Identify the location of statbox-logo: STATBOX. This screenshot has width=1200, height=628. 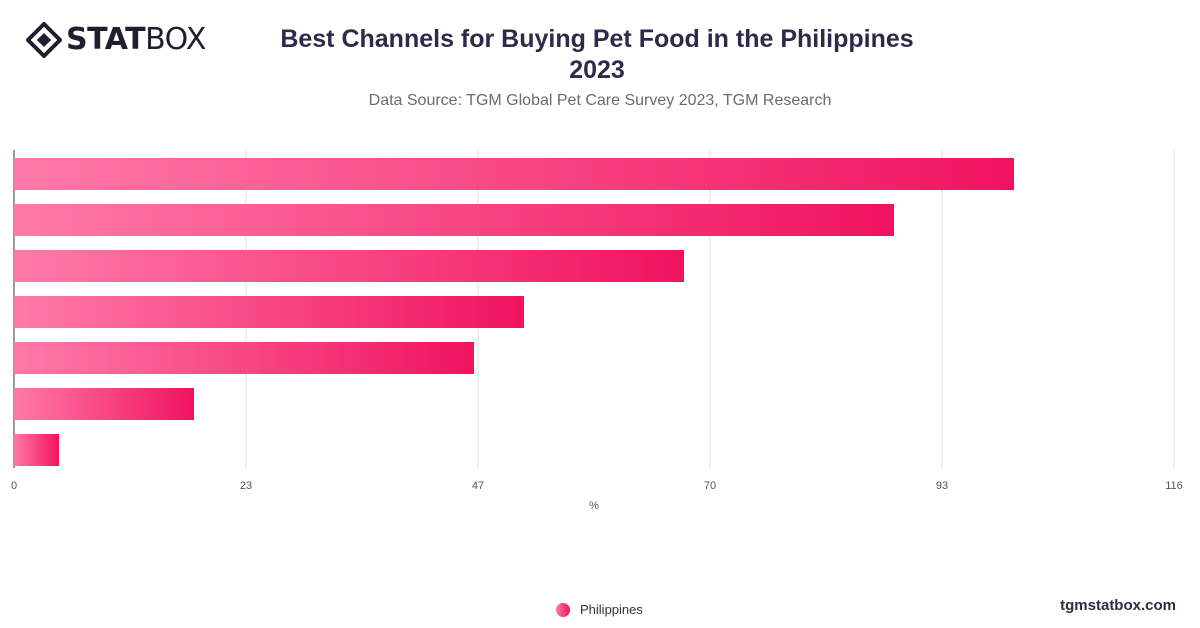
(116, 40).